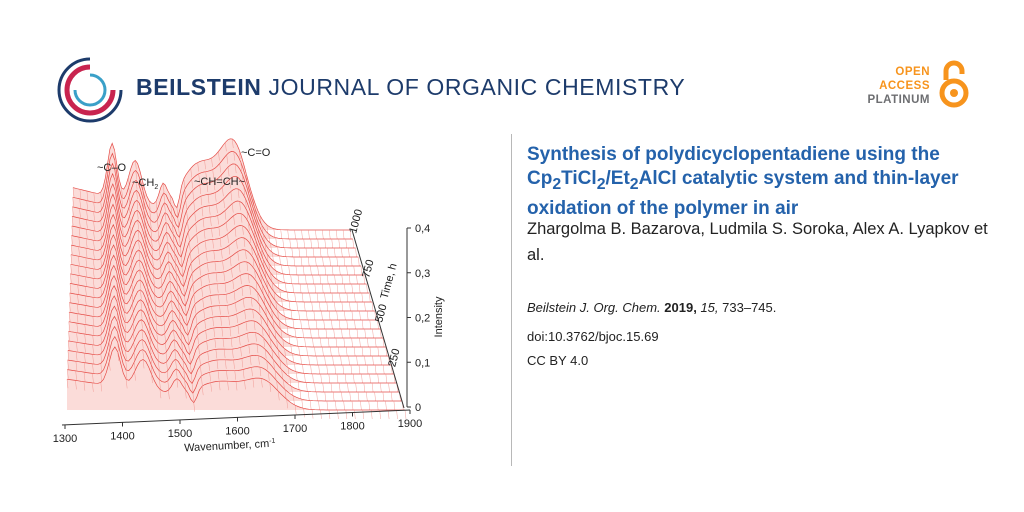 The image size is (1024, 512). Describe the element at coordinates (422, 319) in the screenshot. I see `y-tick-label: 0,2` at that location.